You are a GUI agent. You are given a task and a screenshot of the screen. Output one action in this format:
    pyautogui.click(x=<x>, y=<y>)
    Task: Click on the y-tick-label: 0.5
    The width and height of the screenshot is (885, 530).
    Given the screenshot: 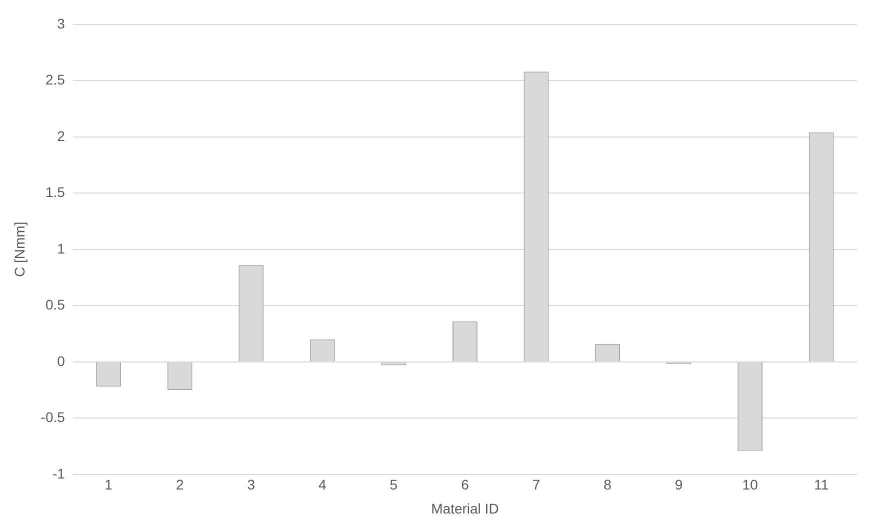 What is the action you would take?
    pyautogui.click(x=55, y=304)
    